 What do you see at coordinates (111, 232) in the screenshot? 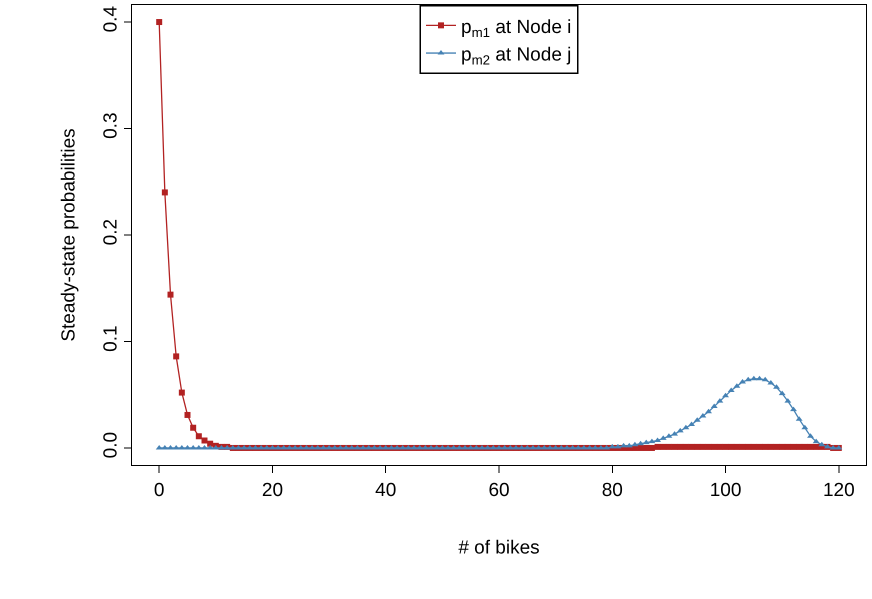
I see `y-tick-label: 0.2` at bounding box center [111, 232].